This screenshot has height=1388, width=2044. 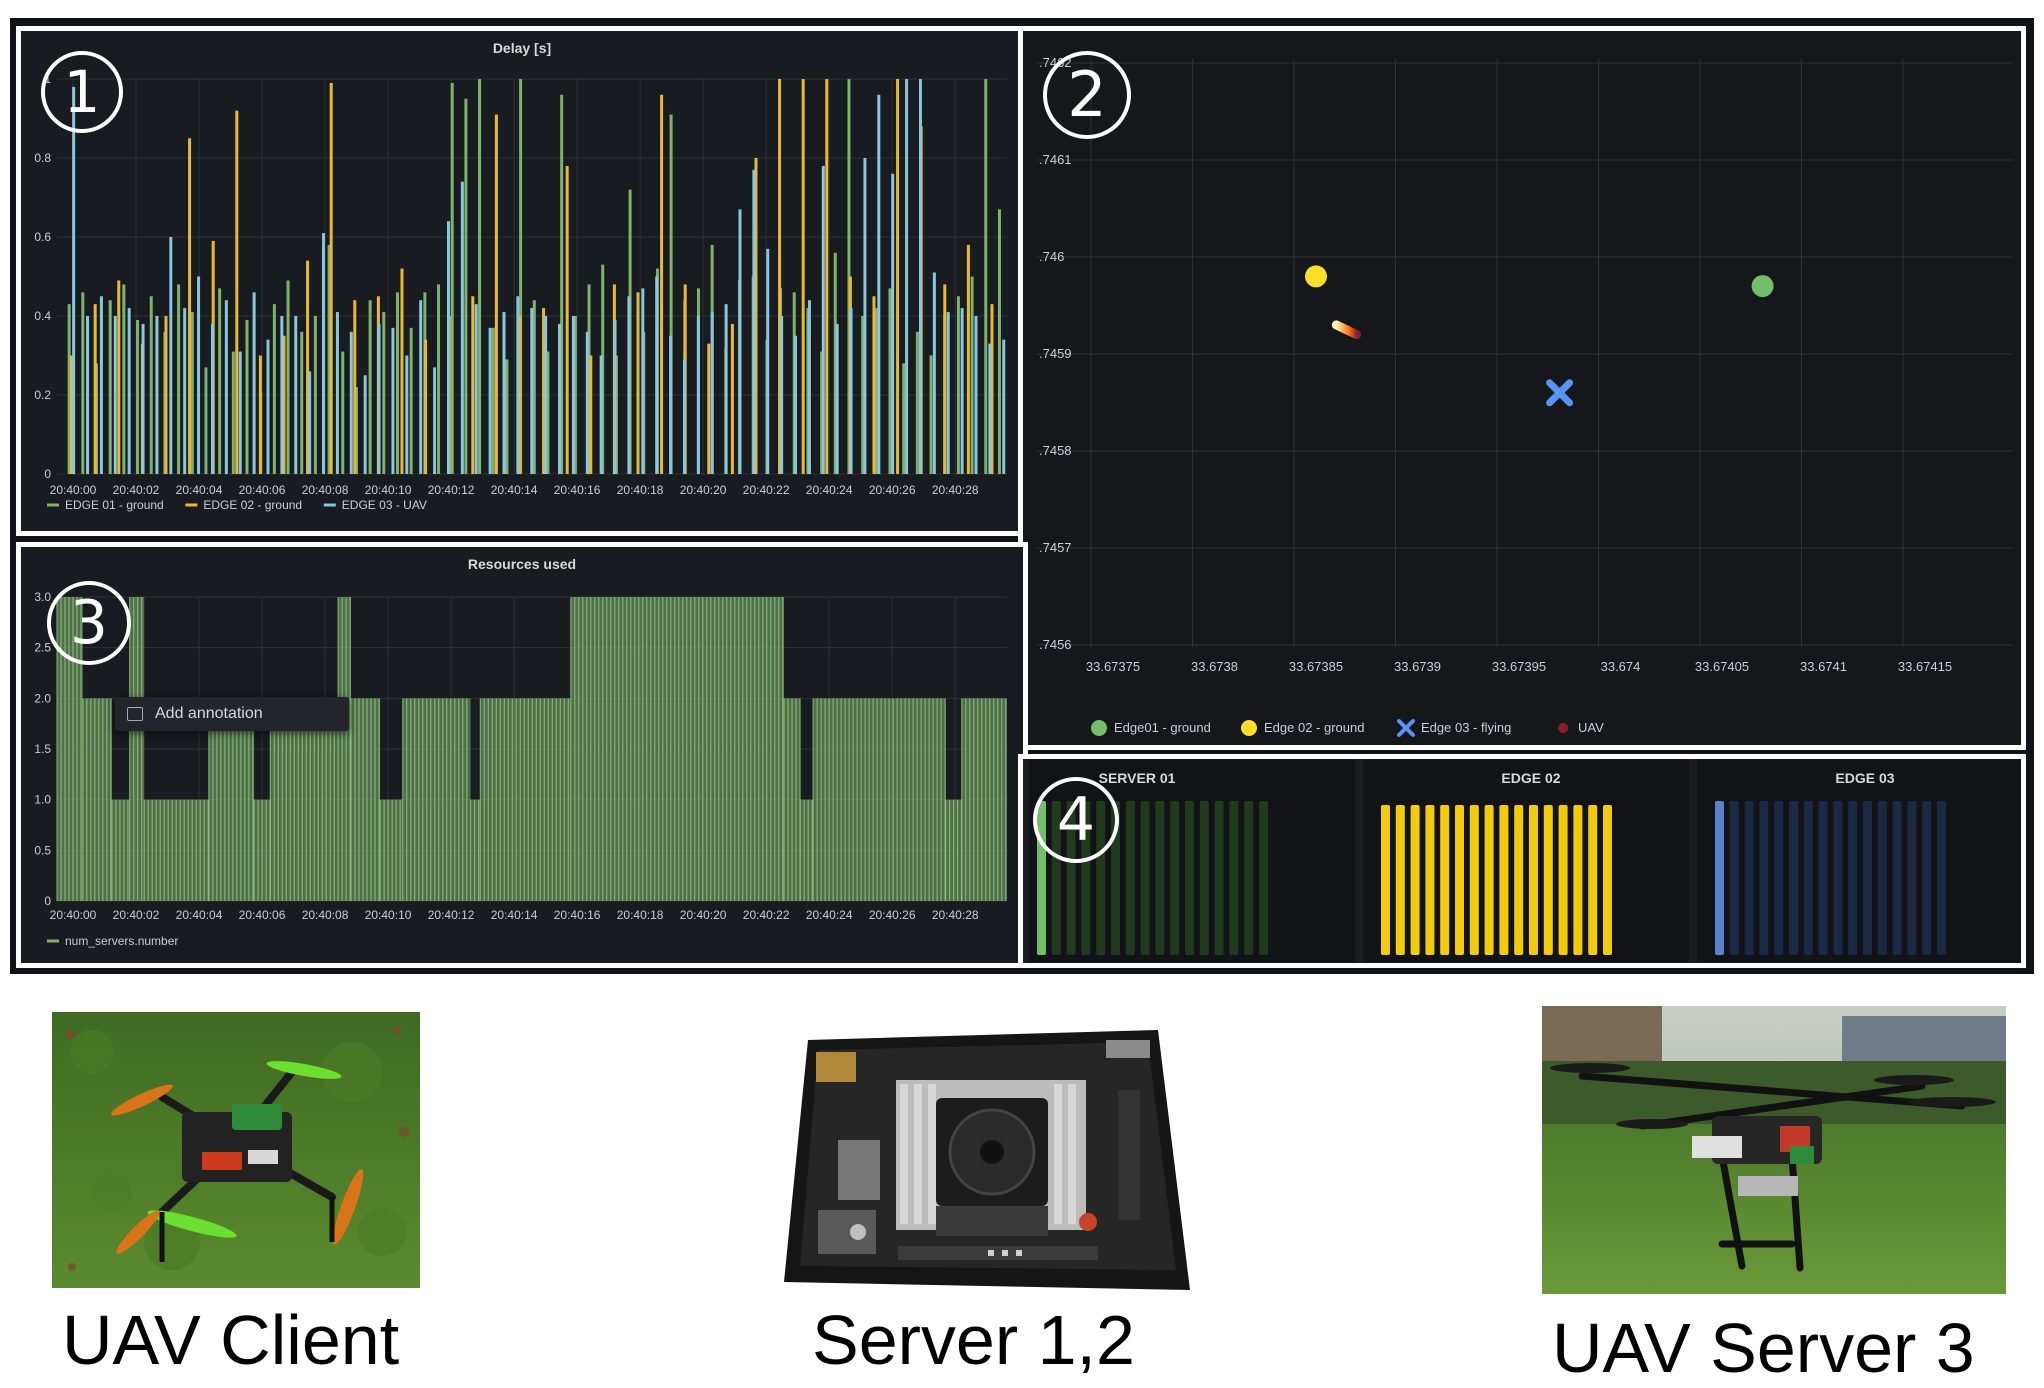 I want to click on resources-y-tick: 3.0, so click(x=42, y=597).